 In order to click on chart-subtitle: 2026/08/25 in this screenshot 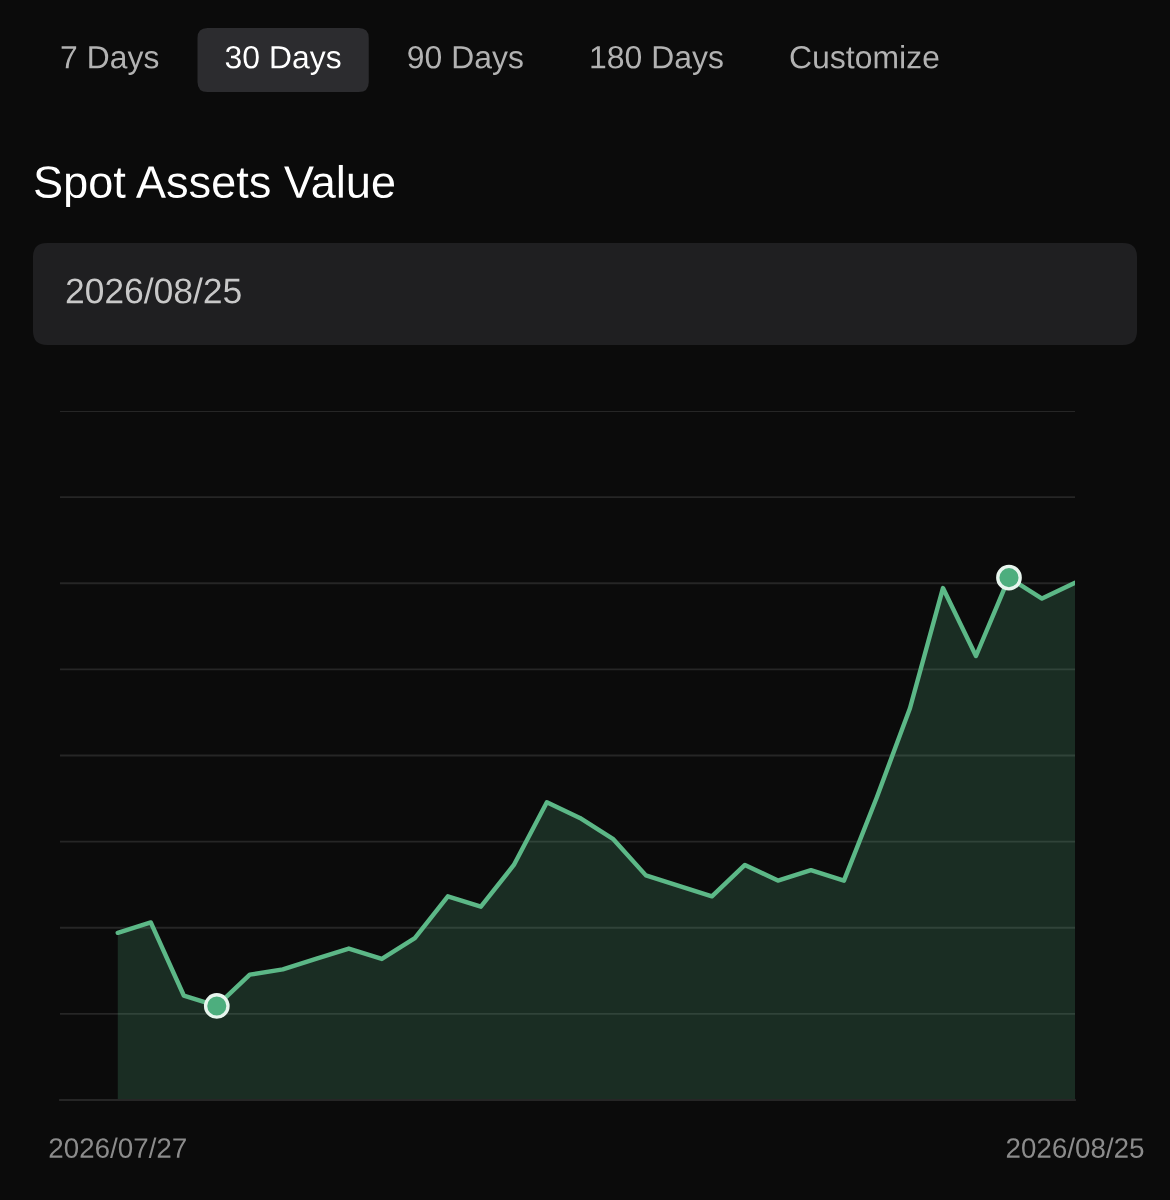, I will do `click(153, 290)`.